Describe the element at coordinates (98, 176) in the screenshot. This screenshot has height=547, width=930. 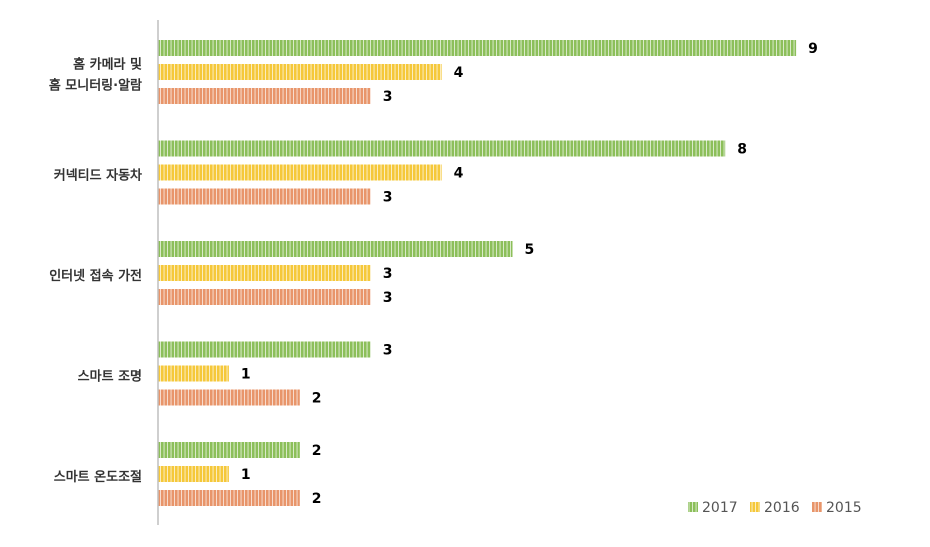
I see `category-label-1-0: 커넥티드 자동차` at that location.